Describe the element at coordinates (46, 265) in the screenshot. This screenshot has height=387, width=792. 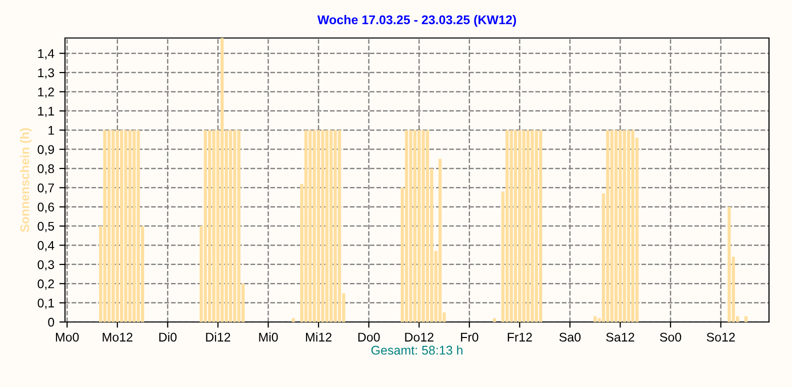
I see `y-tick-label: 0,3` at that location.